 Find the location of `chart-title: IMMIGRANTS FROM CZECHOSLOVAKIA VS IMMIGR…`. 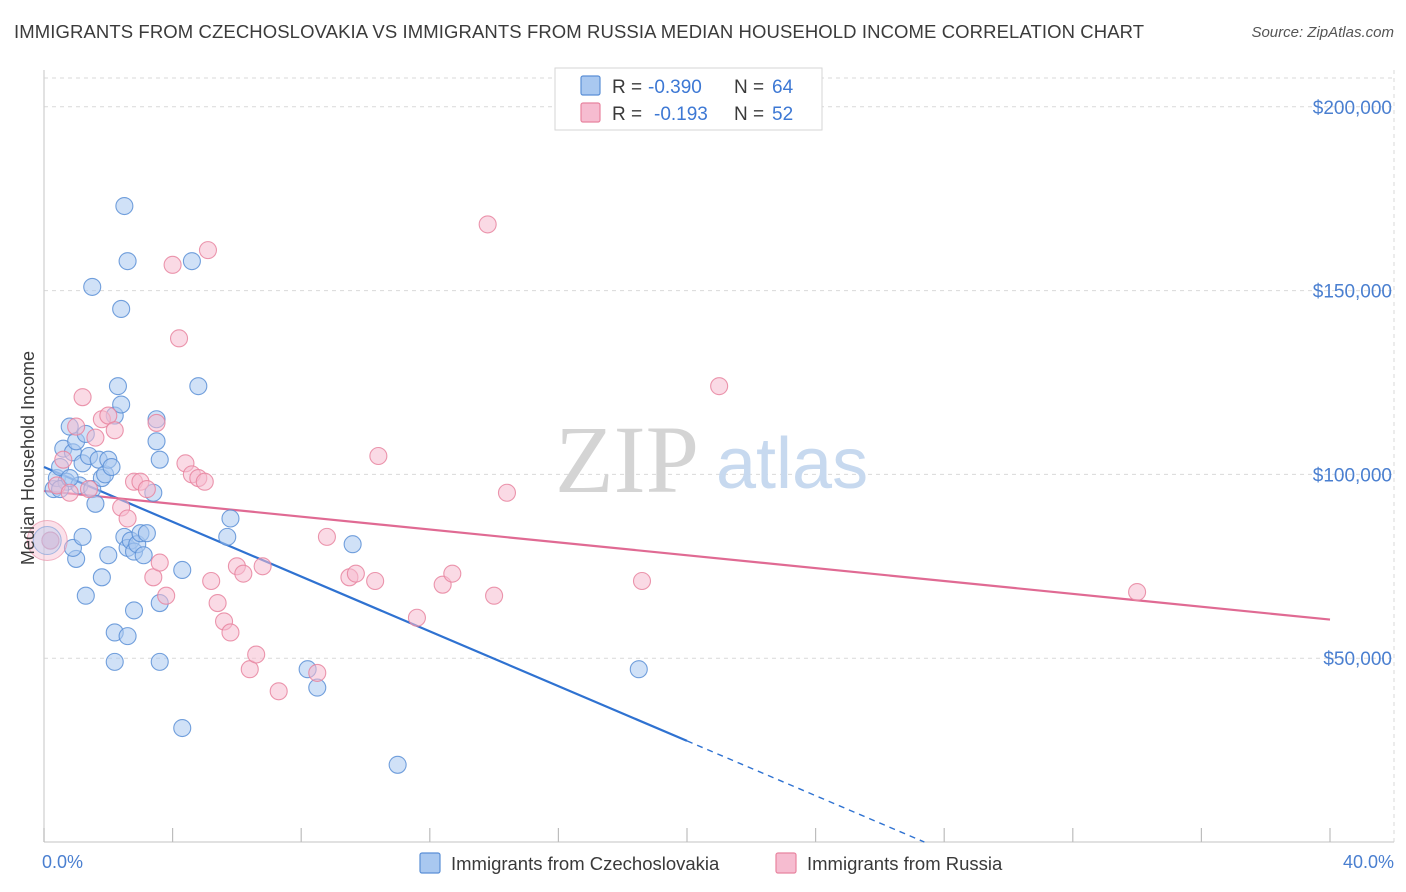

chart-title: IMMIGRANTS FROM CZECHOSLOVAKIA VS IMMIGR… is located at coordinates (579, 31).